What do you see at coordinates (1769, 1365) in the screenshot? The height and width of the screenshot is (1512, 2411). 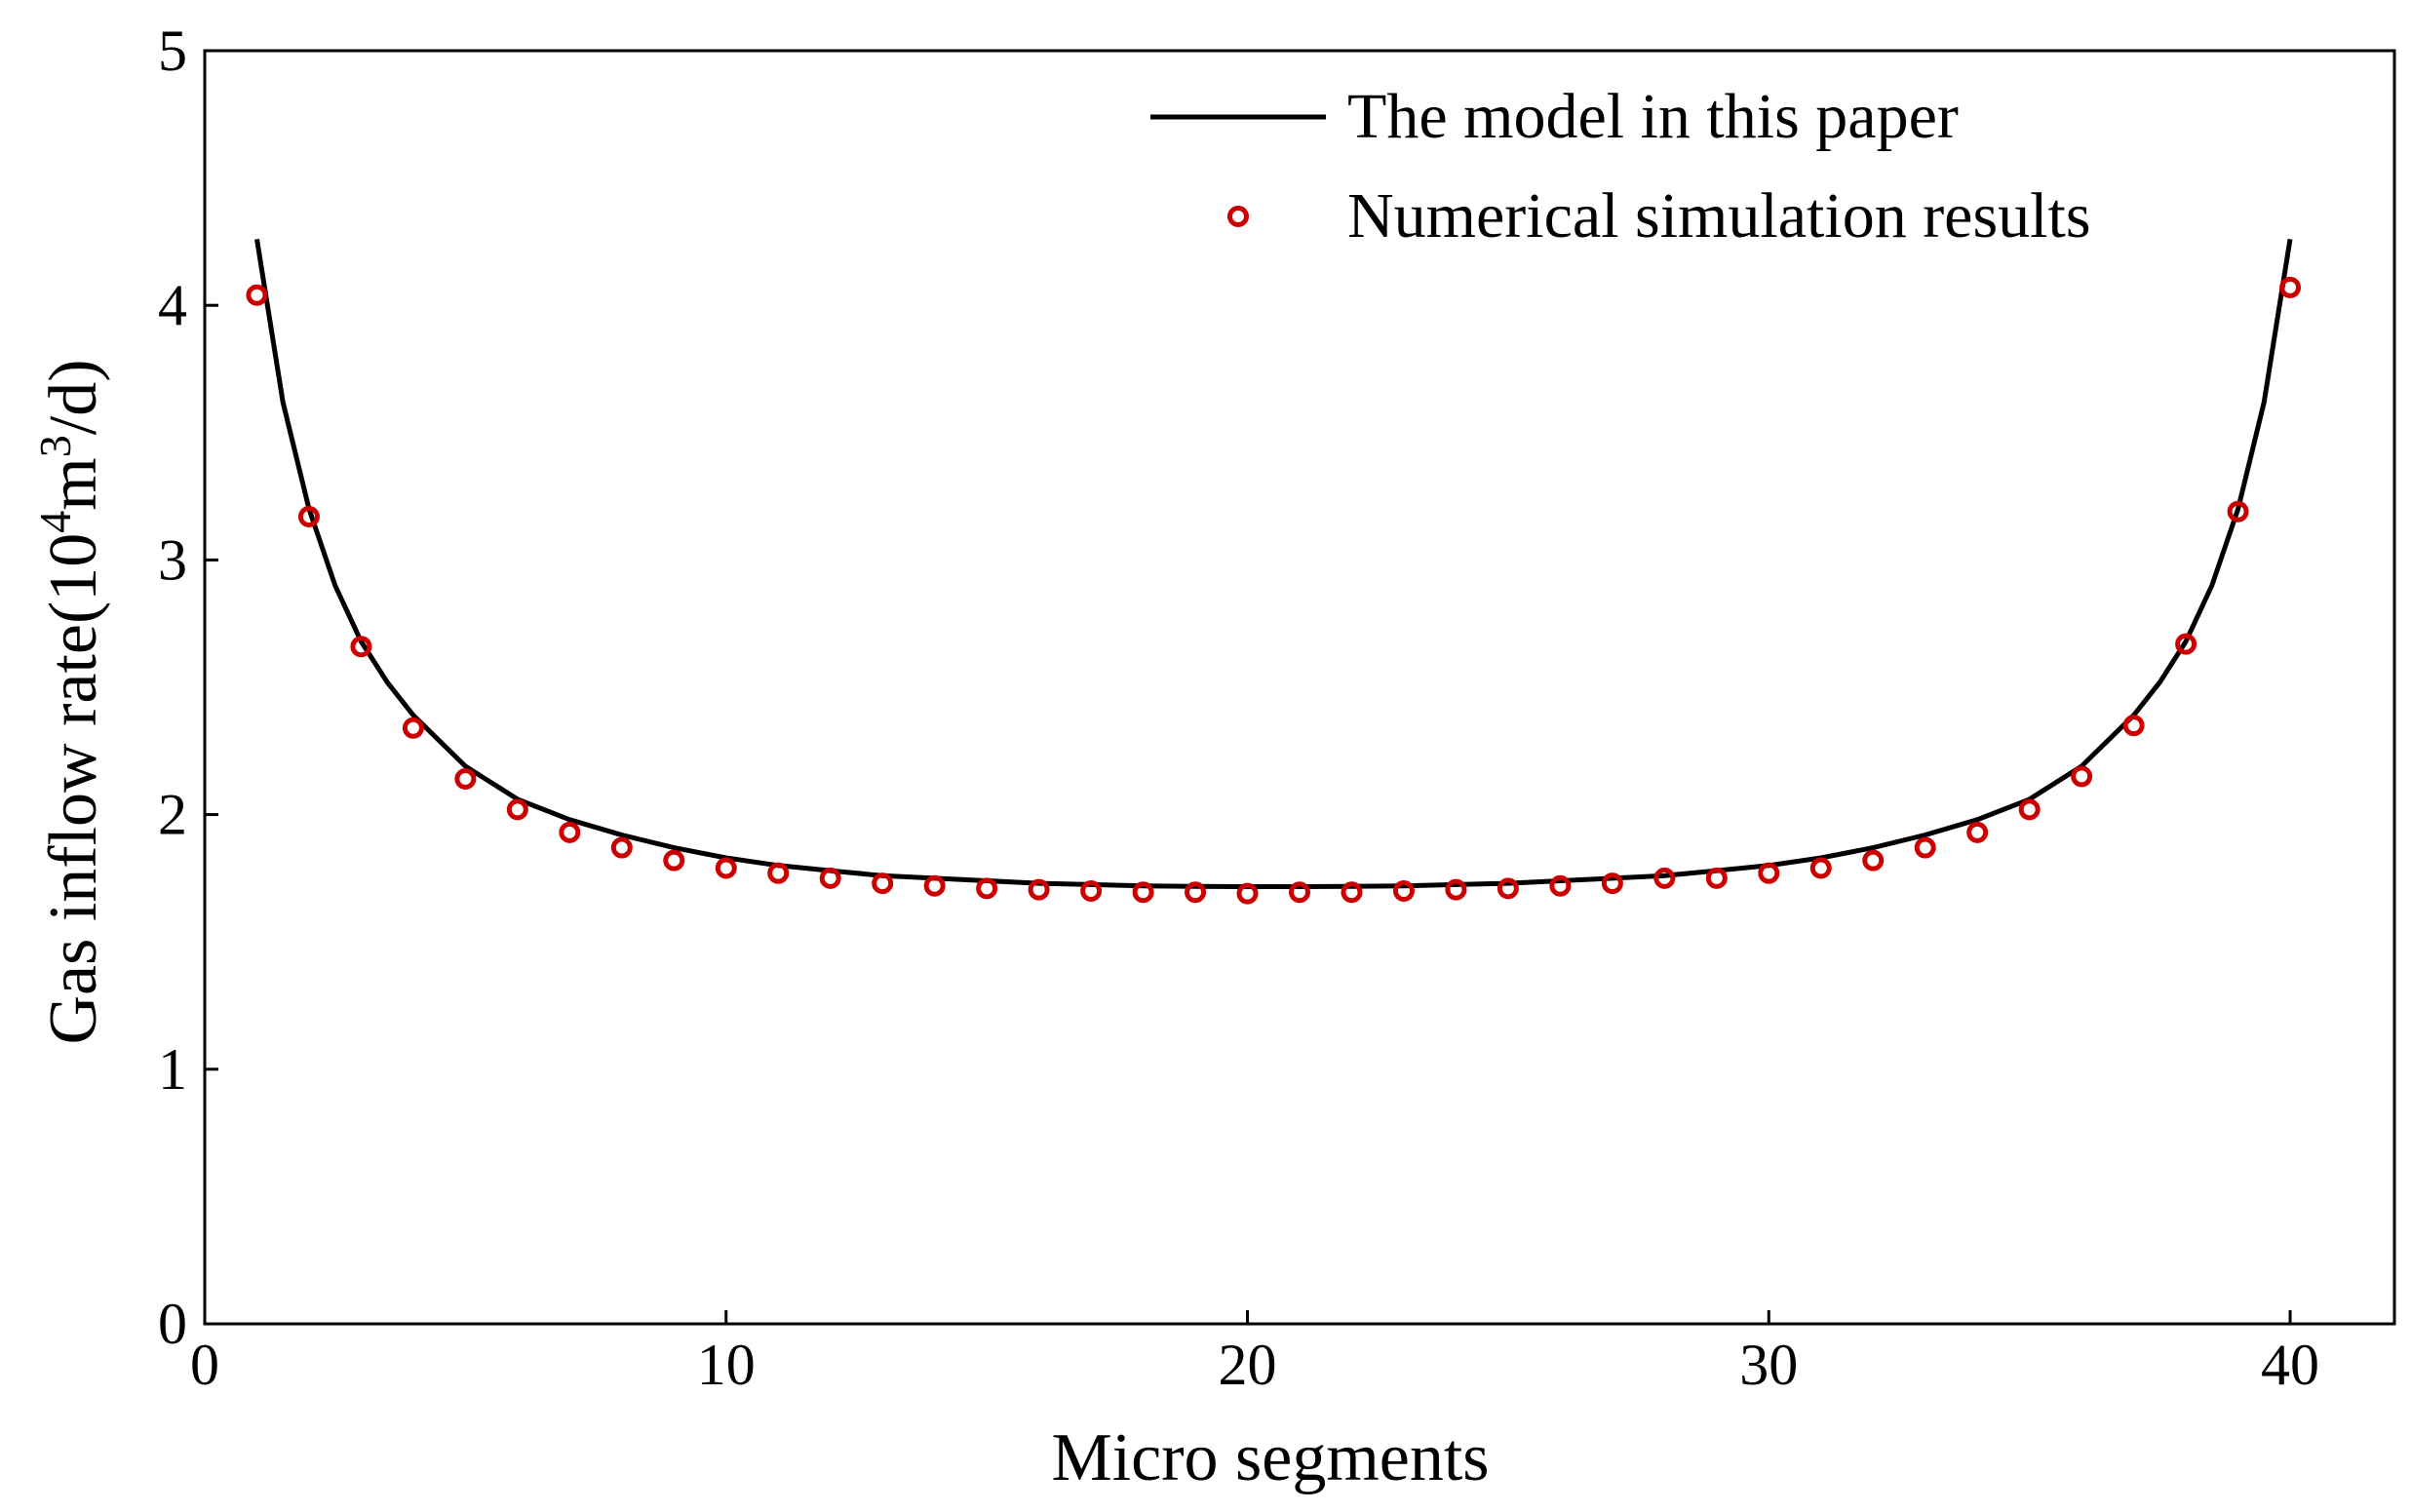 I see `x-tick-label: 30` at bounding box center [1769, 1365].